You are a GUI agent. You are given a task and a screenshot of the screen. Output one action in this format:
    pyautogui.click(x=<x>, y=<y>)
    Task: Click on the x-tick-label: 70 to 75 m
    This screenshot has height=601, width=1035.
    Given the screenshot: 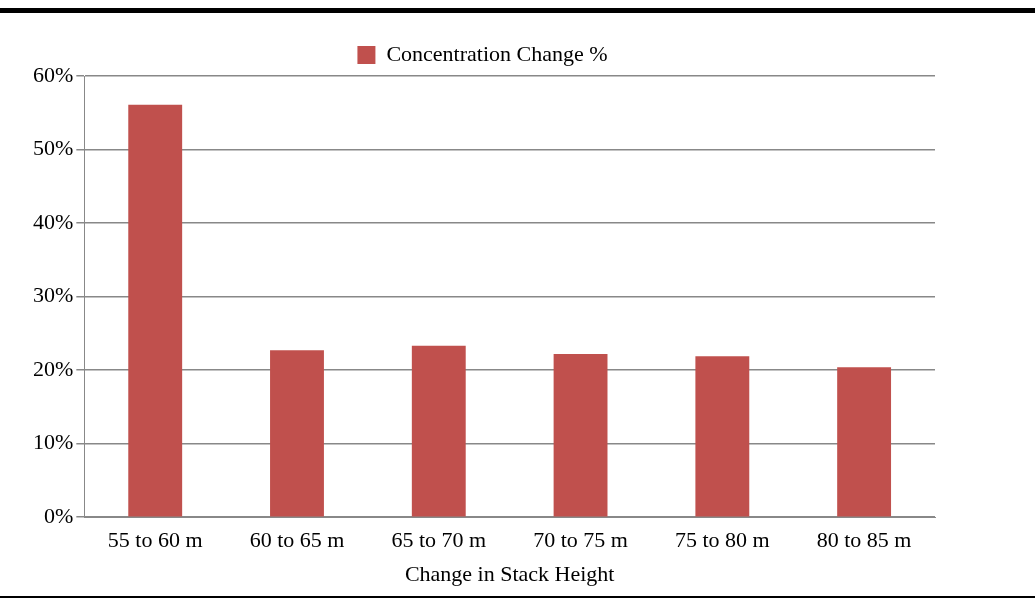 What is the action you would take?
    pyautogui.click(x=580, y=540)
    